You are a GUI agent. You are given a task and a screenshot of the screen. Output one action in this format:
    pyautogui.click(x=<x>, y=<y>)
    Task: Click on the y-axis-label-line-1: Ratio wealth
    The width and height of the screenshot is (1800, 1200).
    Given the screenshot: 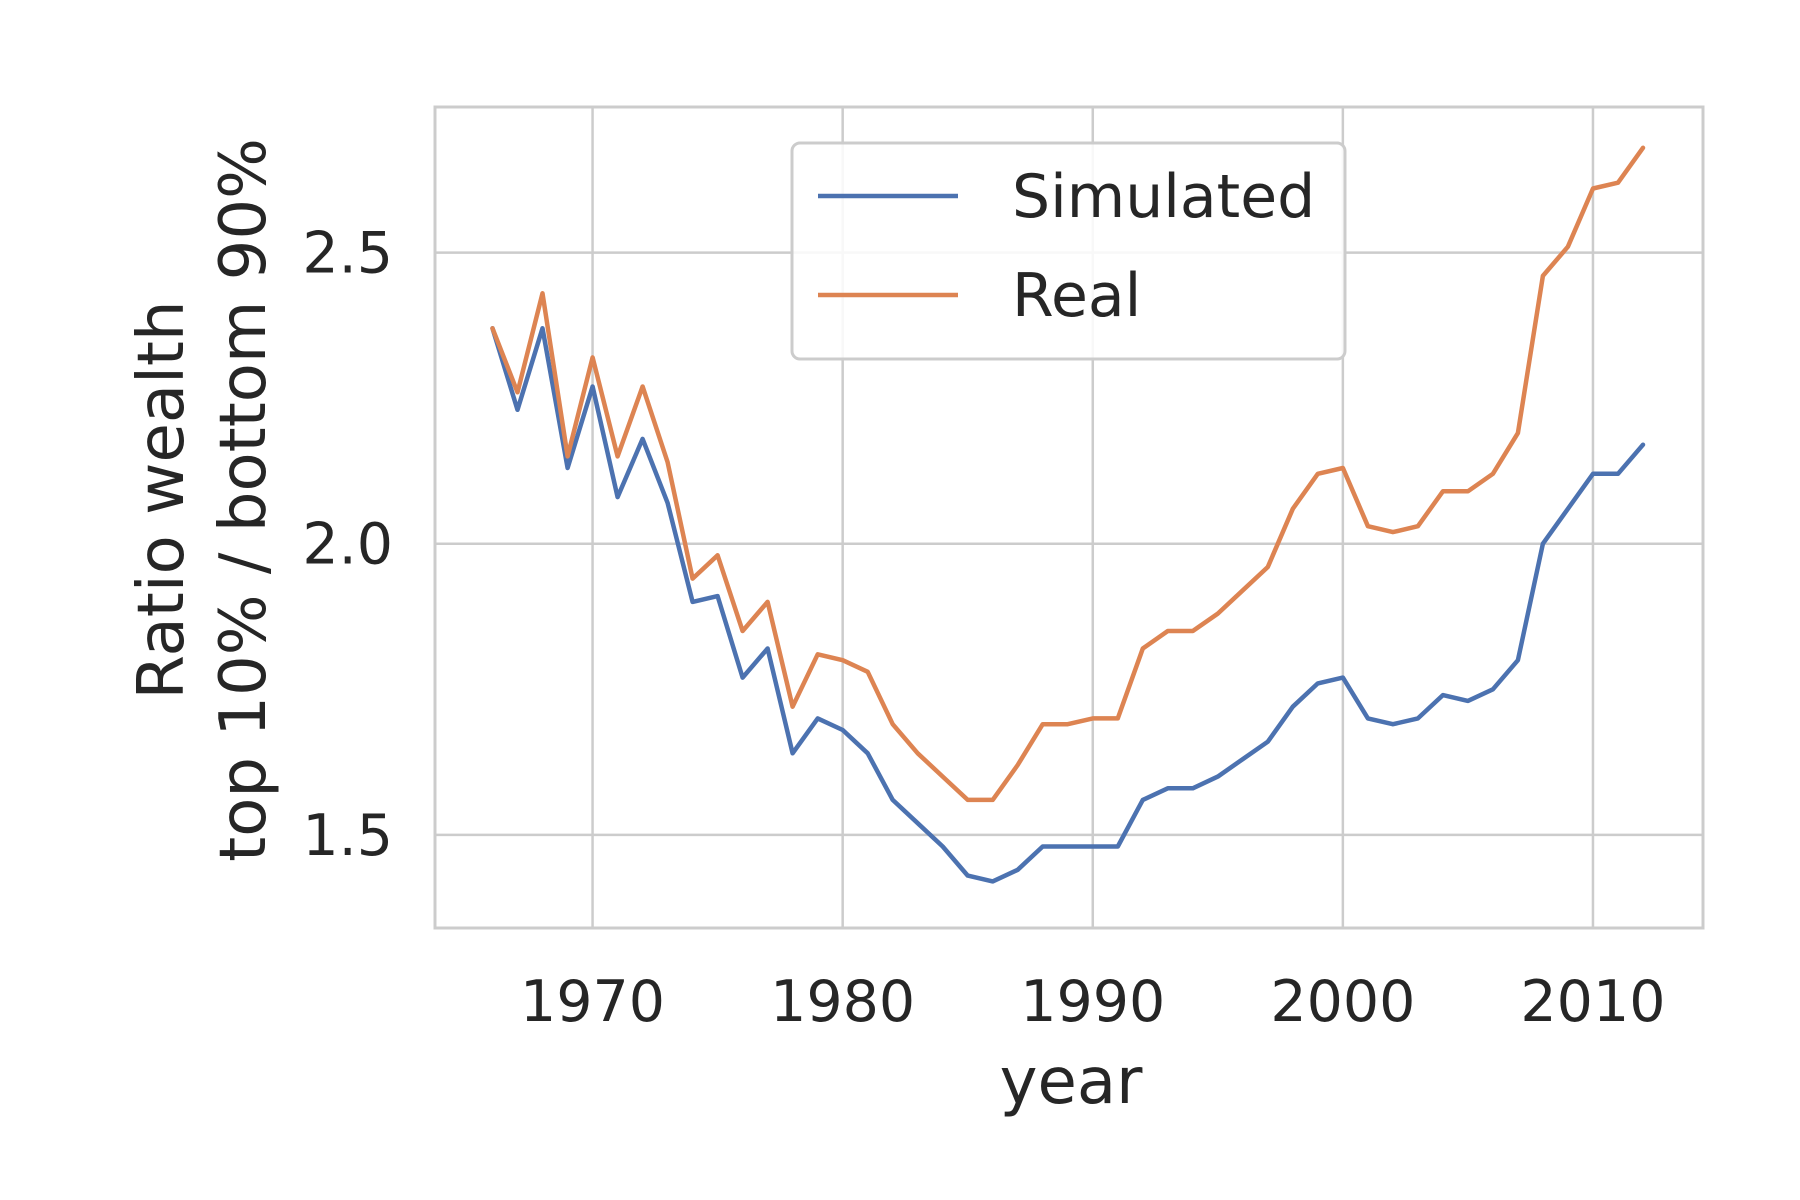 What is the action you would take?
    pyautogui.click(x=162, y=499)
    